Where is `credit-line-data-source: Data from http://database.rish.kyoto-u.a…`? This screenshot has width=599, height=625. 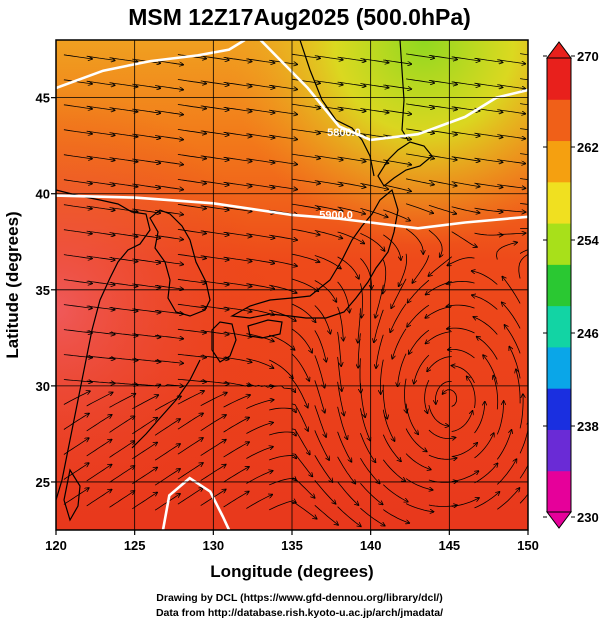 credit-line-data-source: Data from http://database.rish.kyoto-u.a… is located at coordinates (299, 613).